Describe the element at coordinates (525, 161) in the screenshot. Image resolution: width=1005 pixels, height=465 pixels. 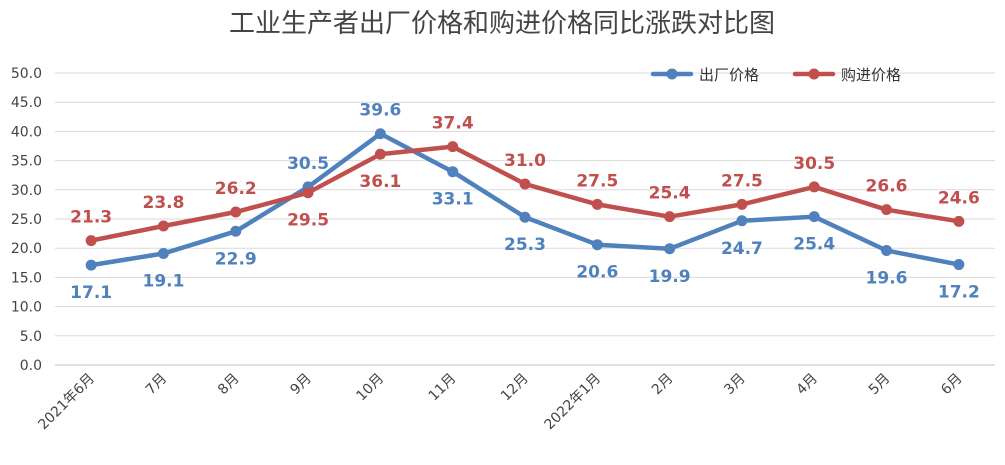
I see `data-label: 31.0` at that location.